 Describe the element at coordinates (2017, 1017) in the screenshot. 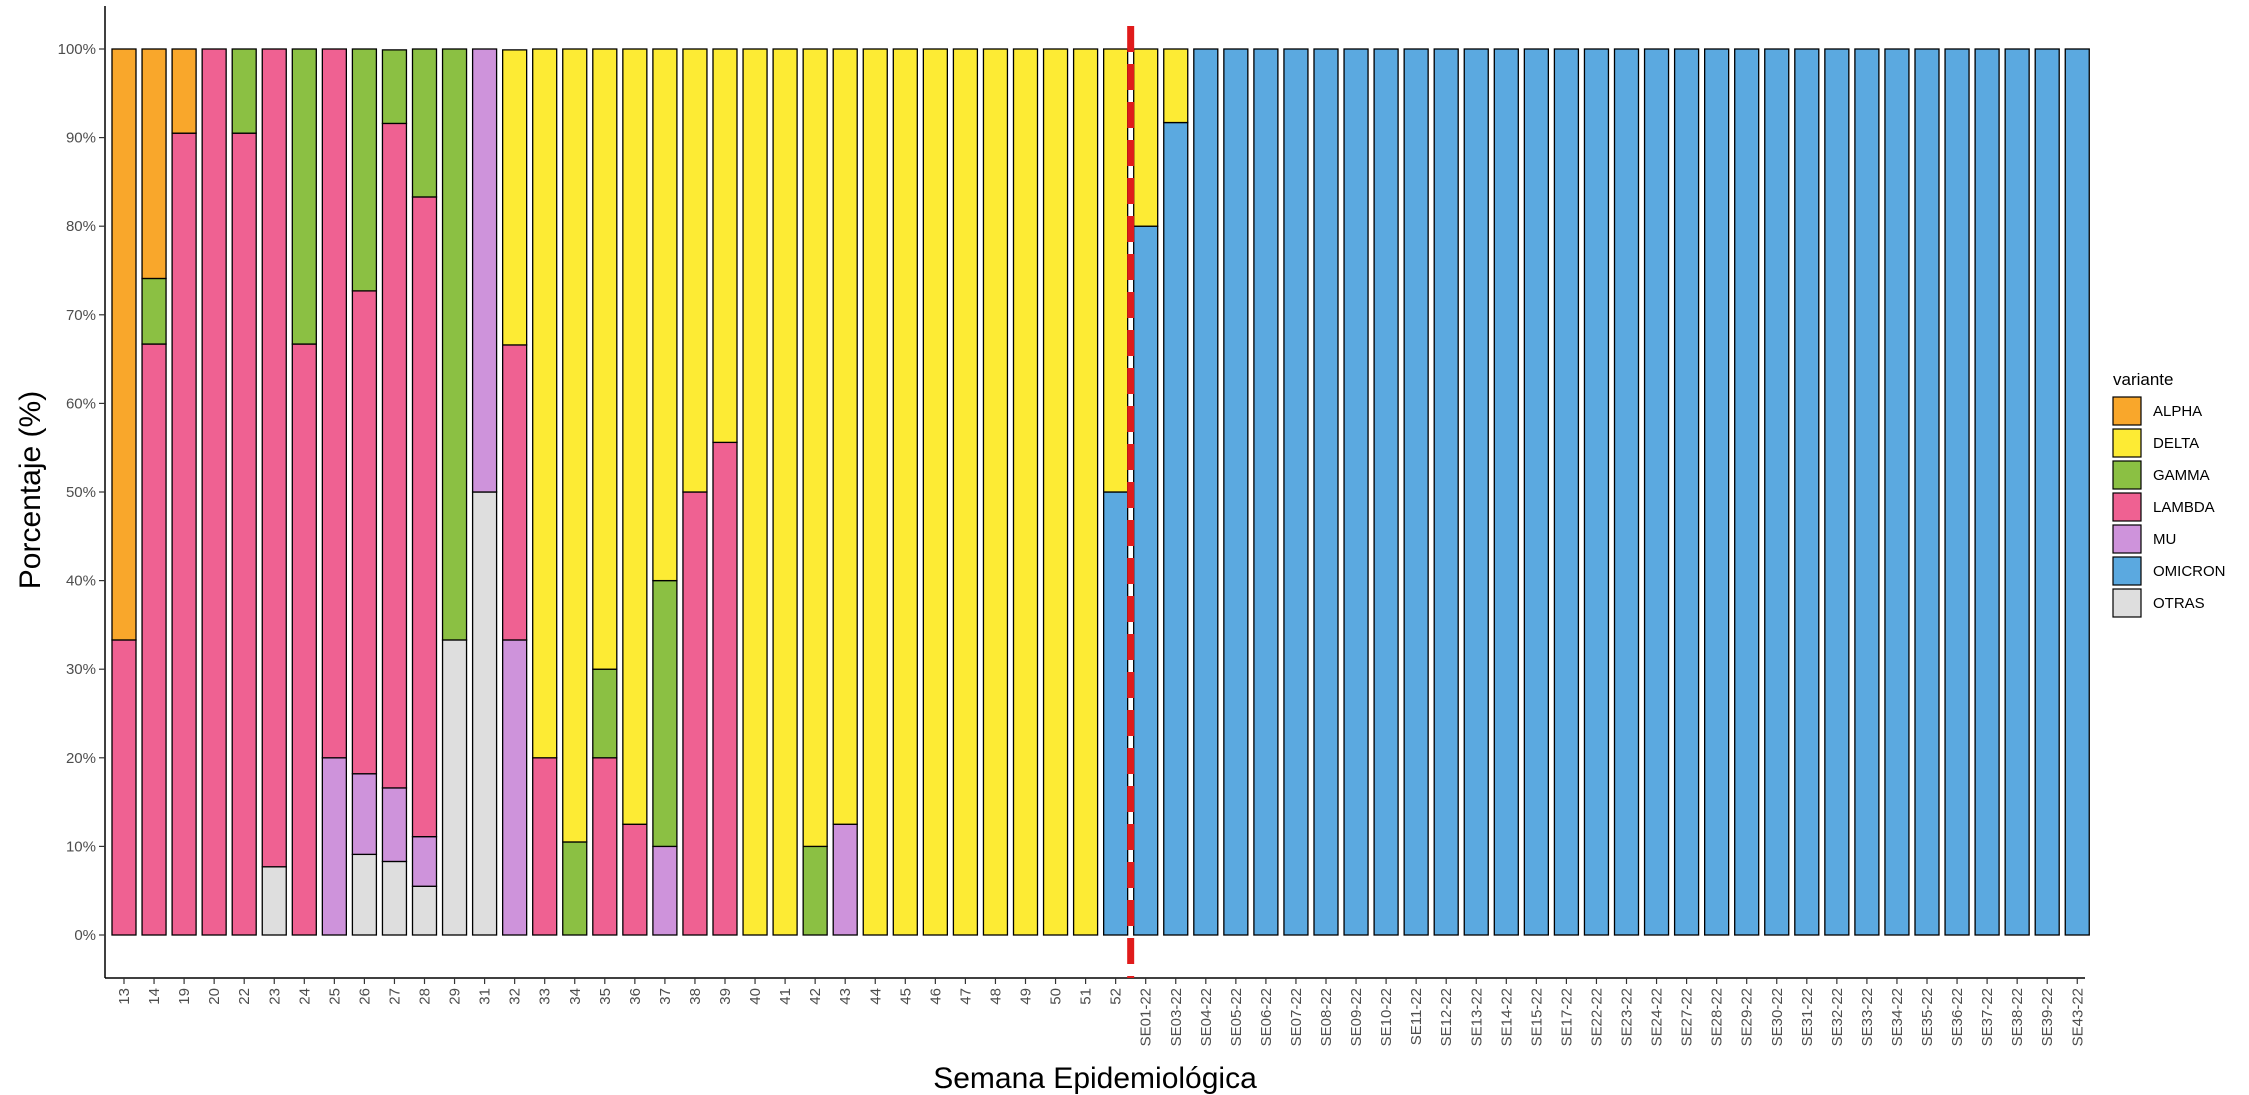

I see `x-tick-label: SE38-22` at that location.